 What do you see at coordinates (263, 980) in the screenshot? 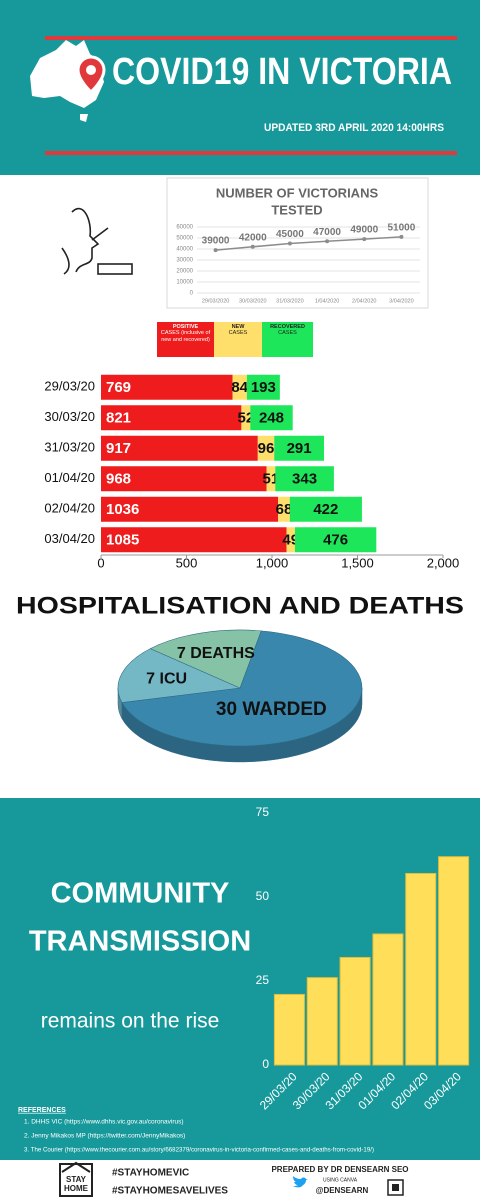
I see `y-tick-label: 25` at bounding box center [263, 980].